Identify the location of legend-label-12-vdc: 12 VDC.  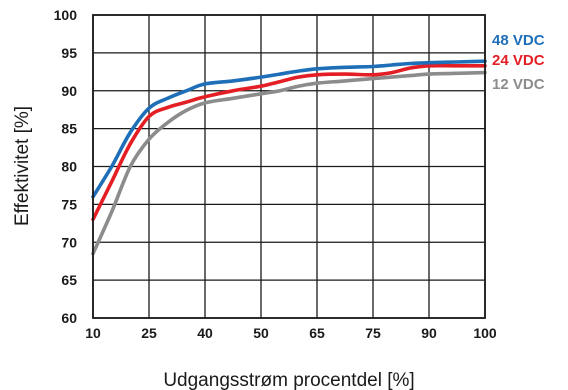
(518, 84).